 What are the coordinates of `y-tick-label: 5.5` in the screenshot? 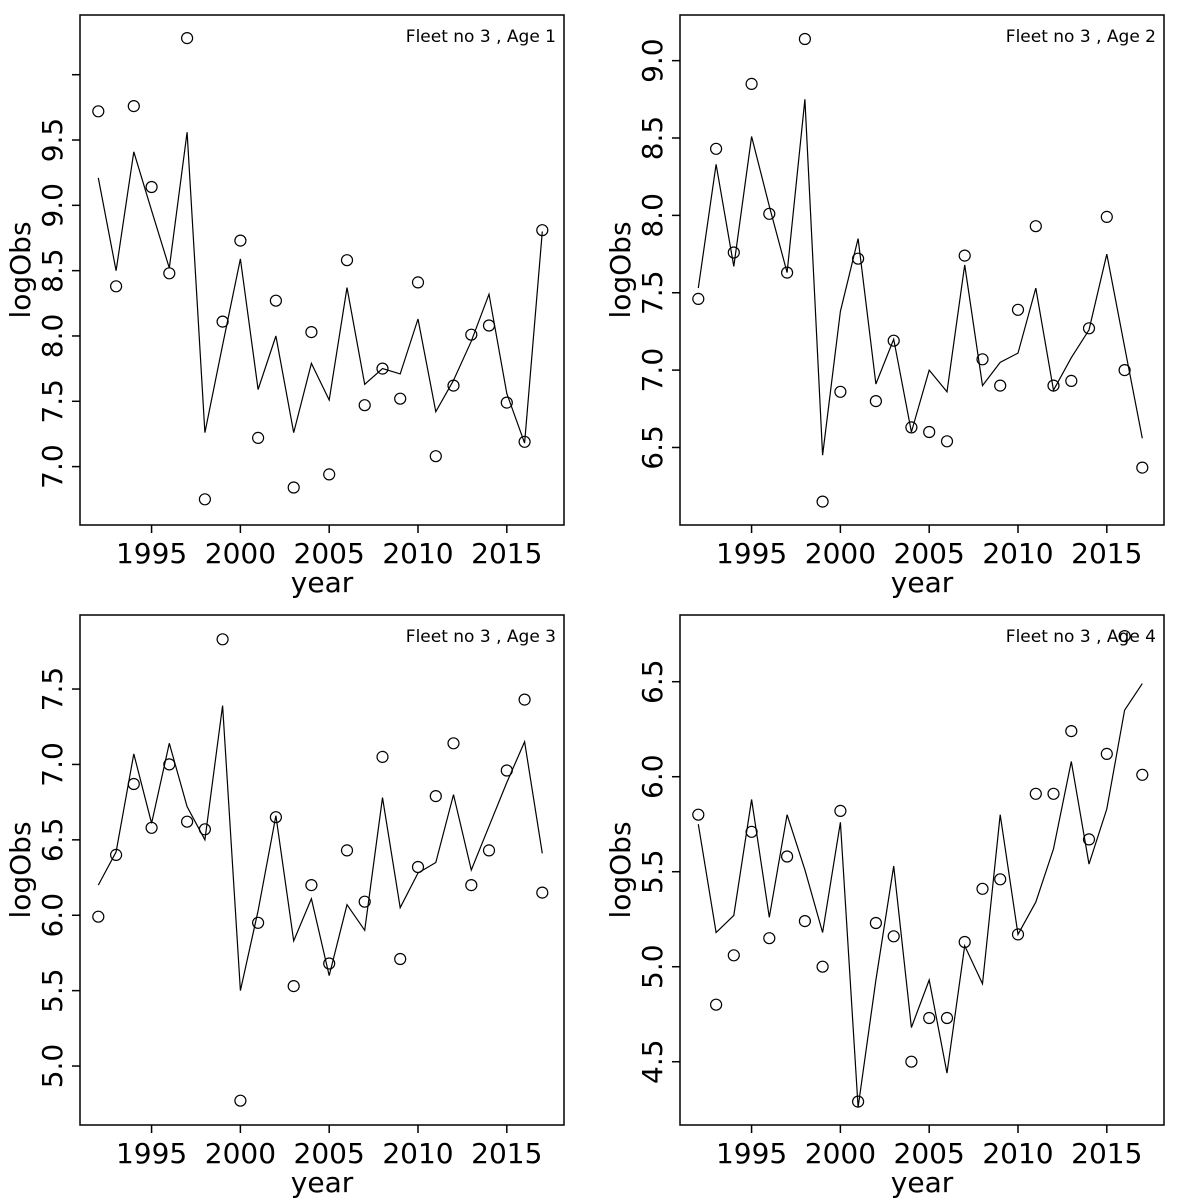 It's located at (52, 990).